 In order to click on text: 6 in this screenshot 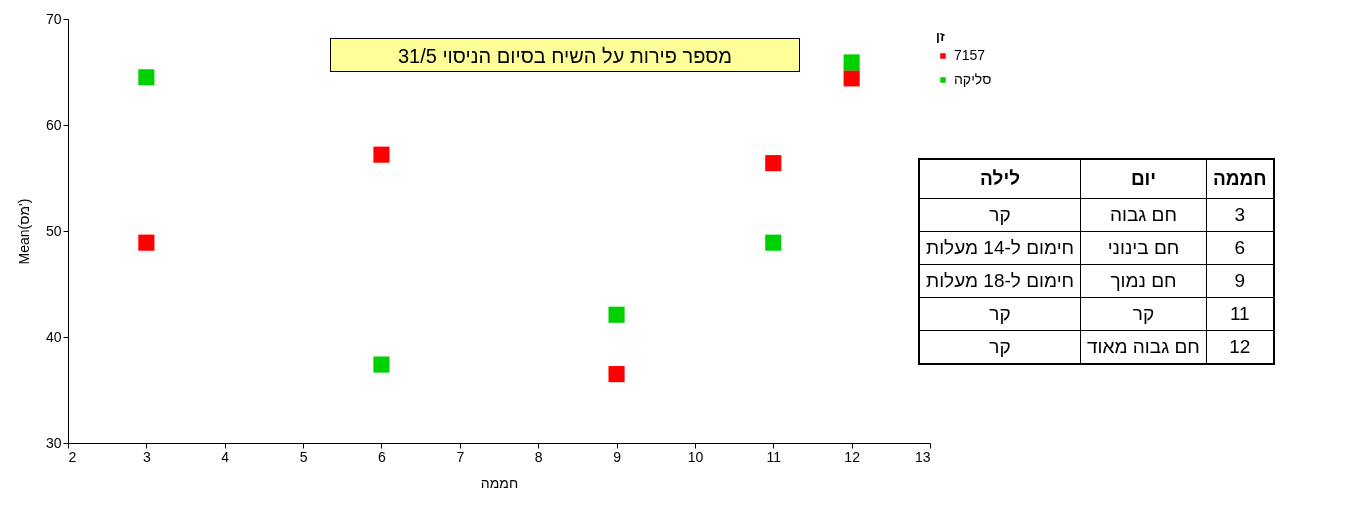, I will do `click(1240, 248)`.